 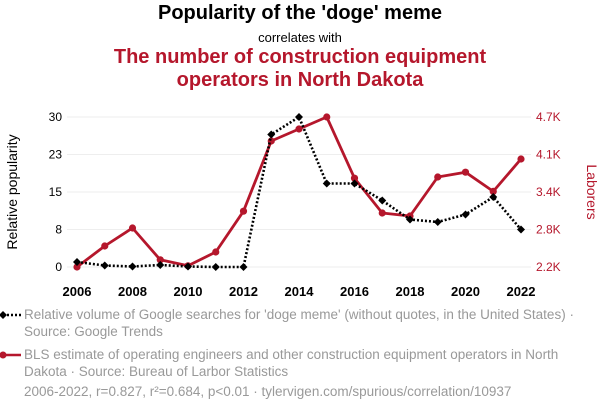 I want to click on series2-point-2020, so click(x=465, y=172).